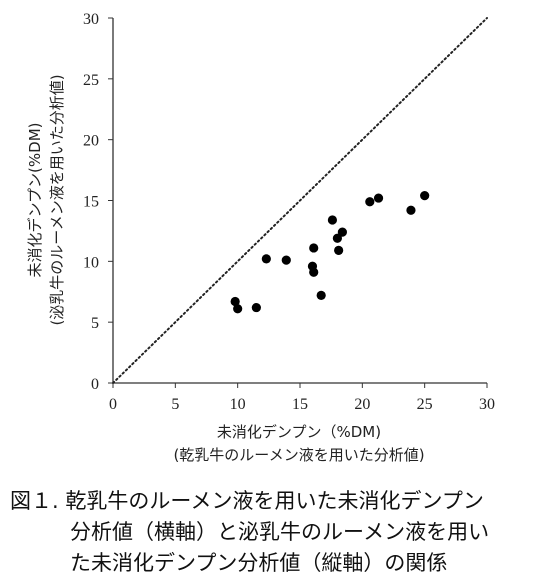  I want to click on x-tick-label: 15, so click(300, 404).